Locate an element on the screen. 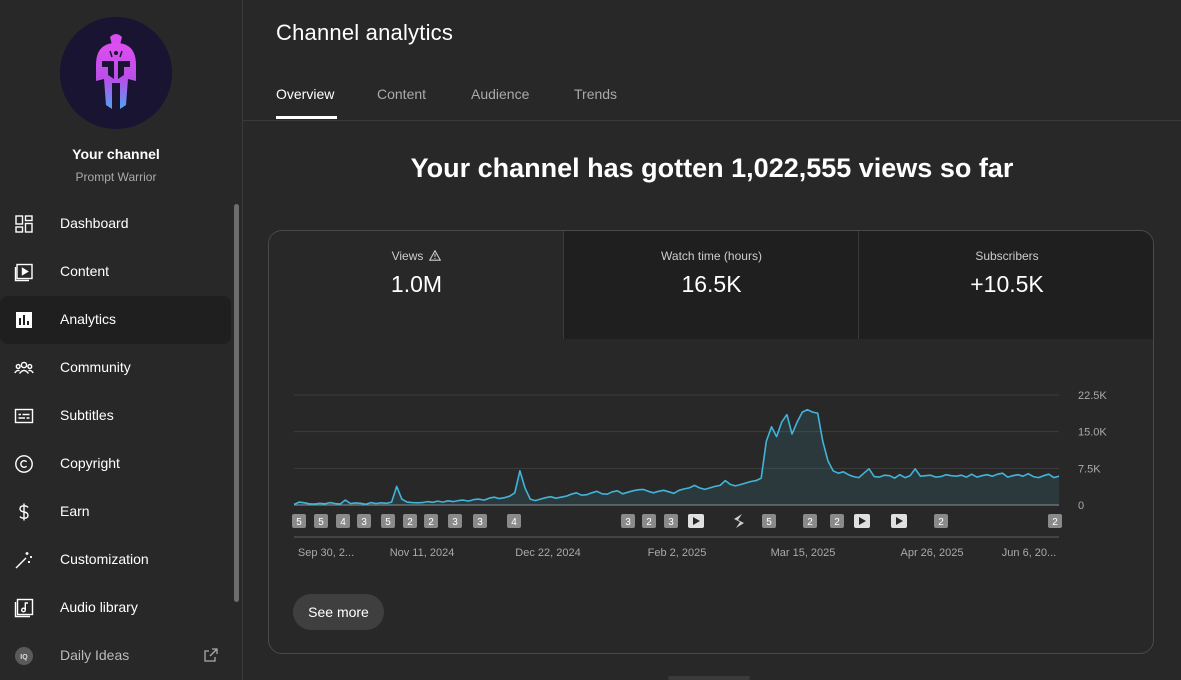 This screenshot has width=1181, height=680. annotation-count: 4 is located at coordinates (343, 522).